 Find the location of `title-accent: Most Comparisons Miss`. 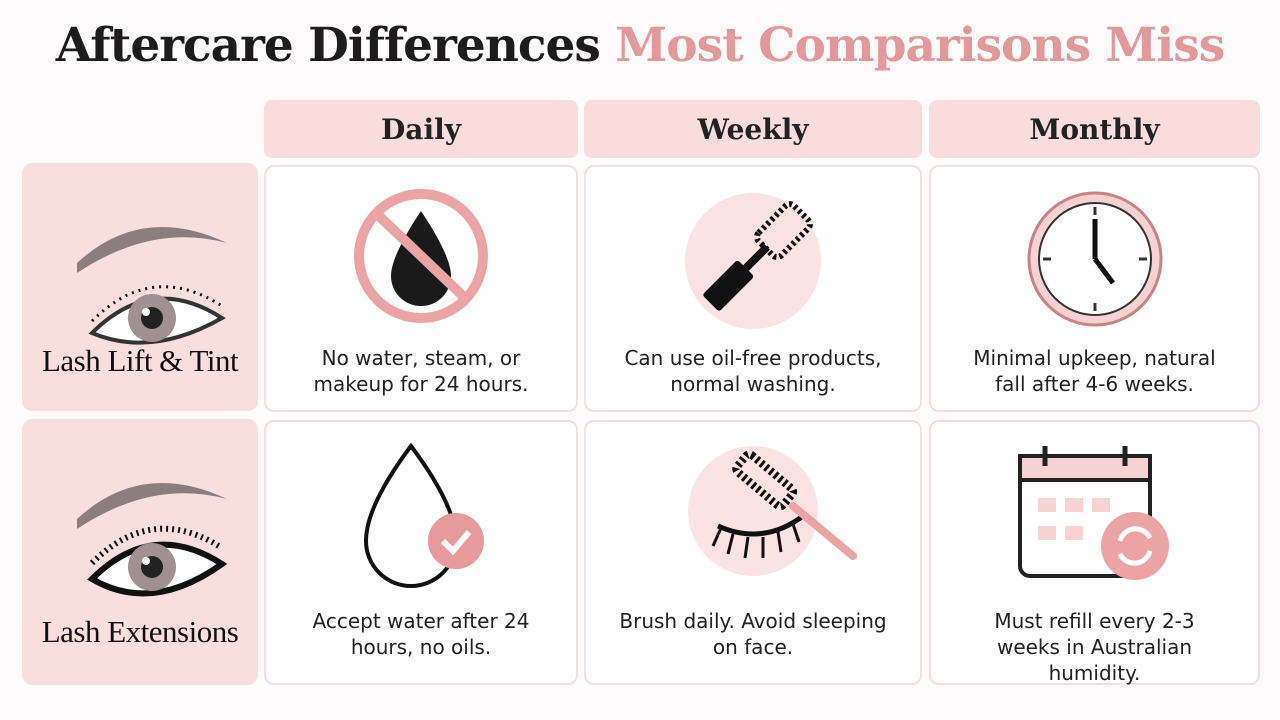

title-accent: Most Comparisons Miss is located at coordinates (920, 45).